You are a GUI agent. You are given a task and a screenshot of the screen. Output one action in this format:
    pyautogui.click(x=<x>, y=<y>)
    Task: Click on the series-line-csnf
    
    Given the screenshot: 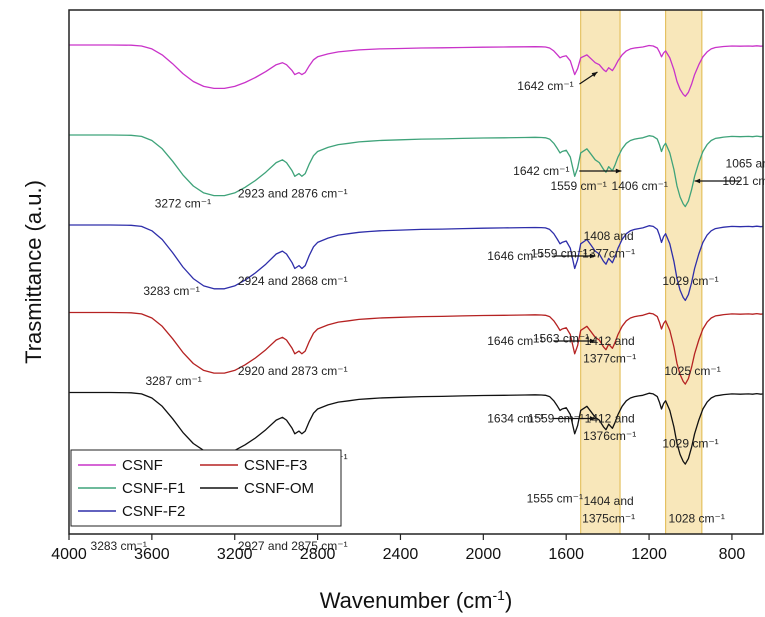 What is the action you would take?
    pyautogui.click(x=416, y=70)
    